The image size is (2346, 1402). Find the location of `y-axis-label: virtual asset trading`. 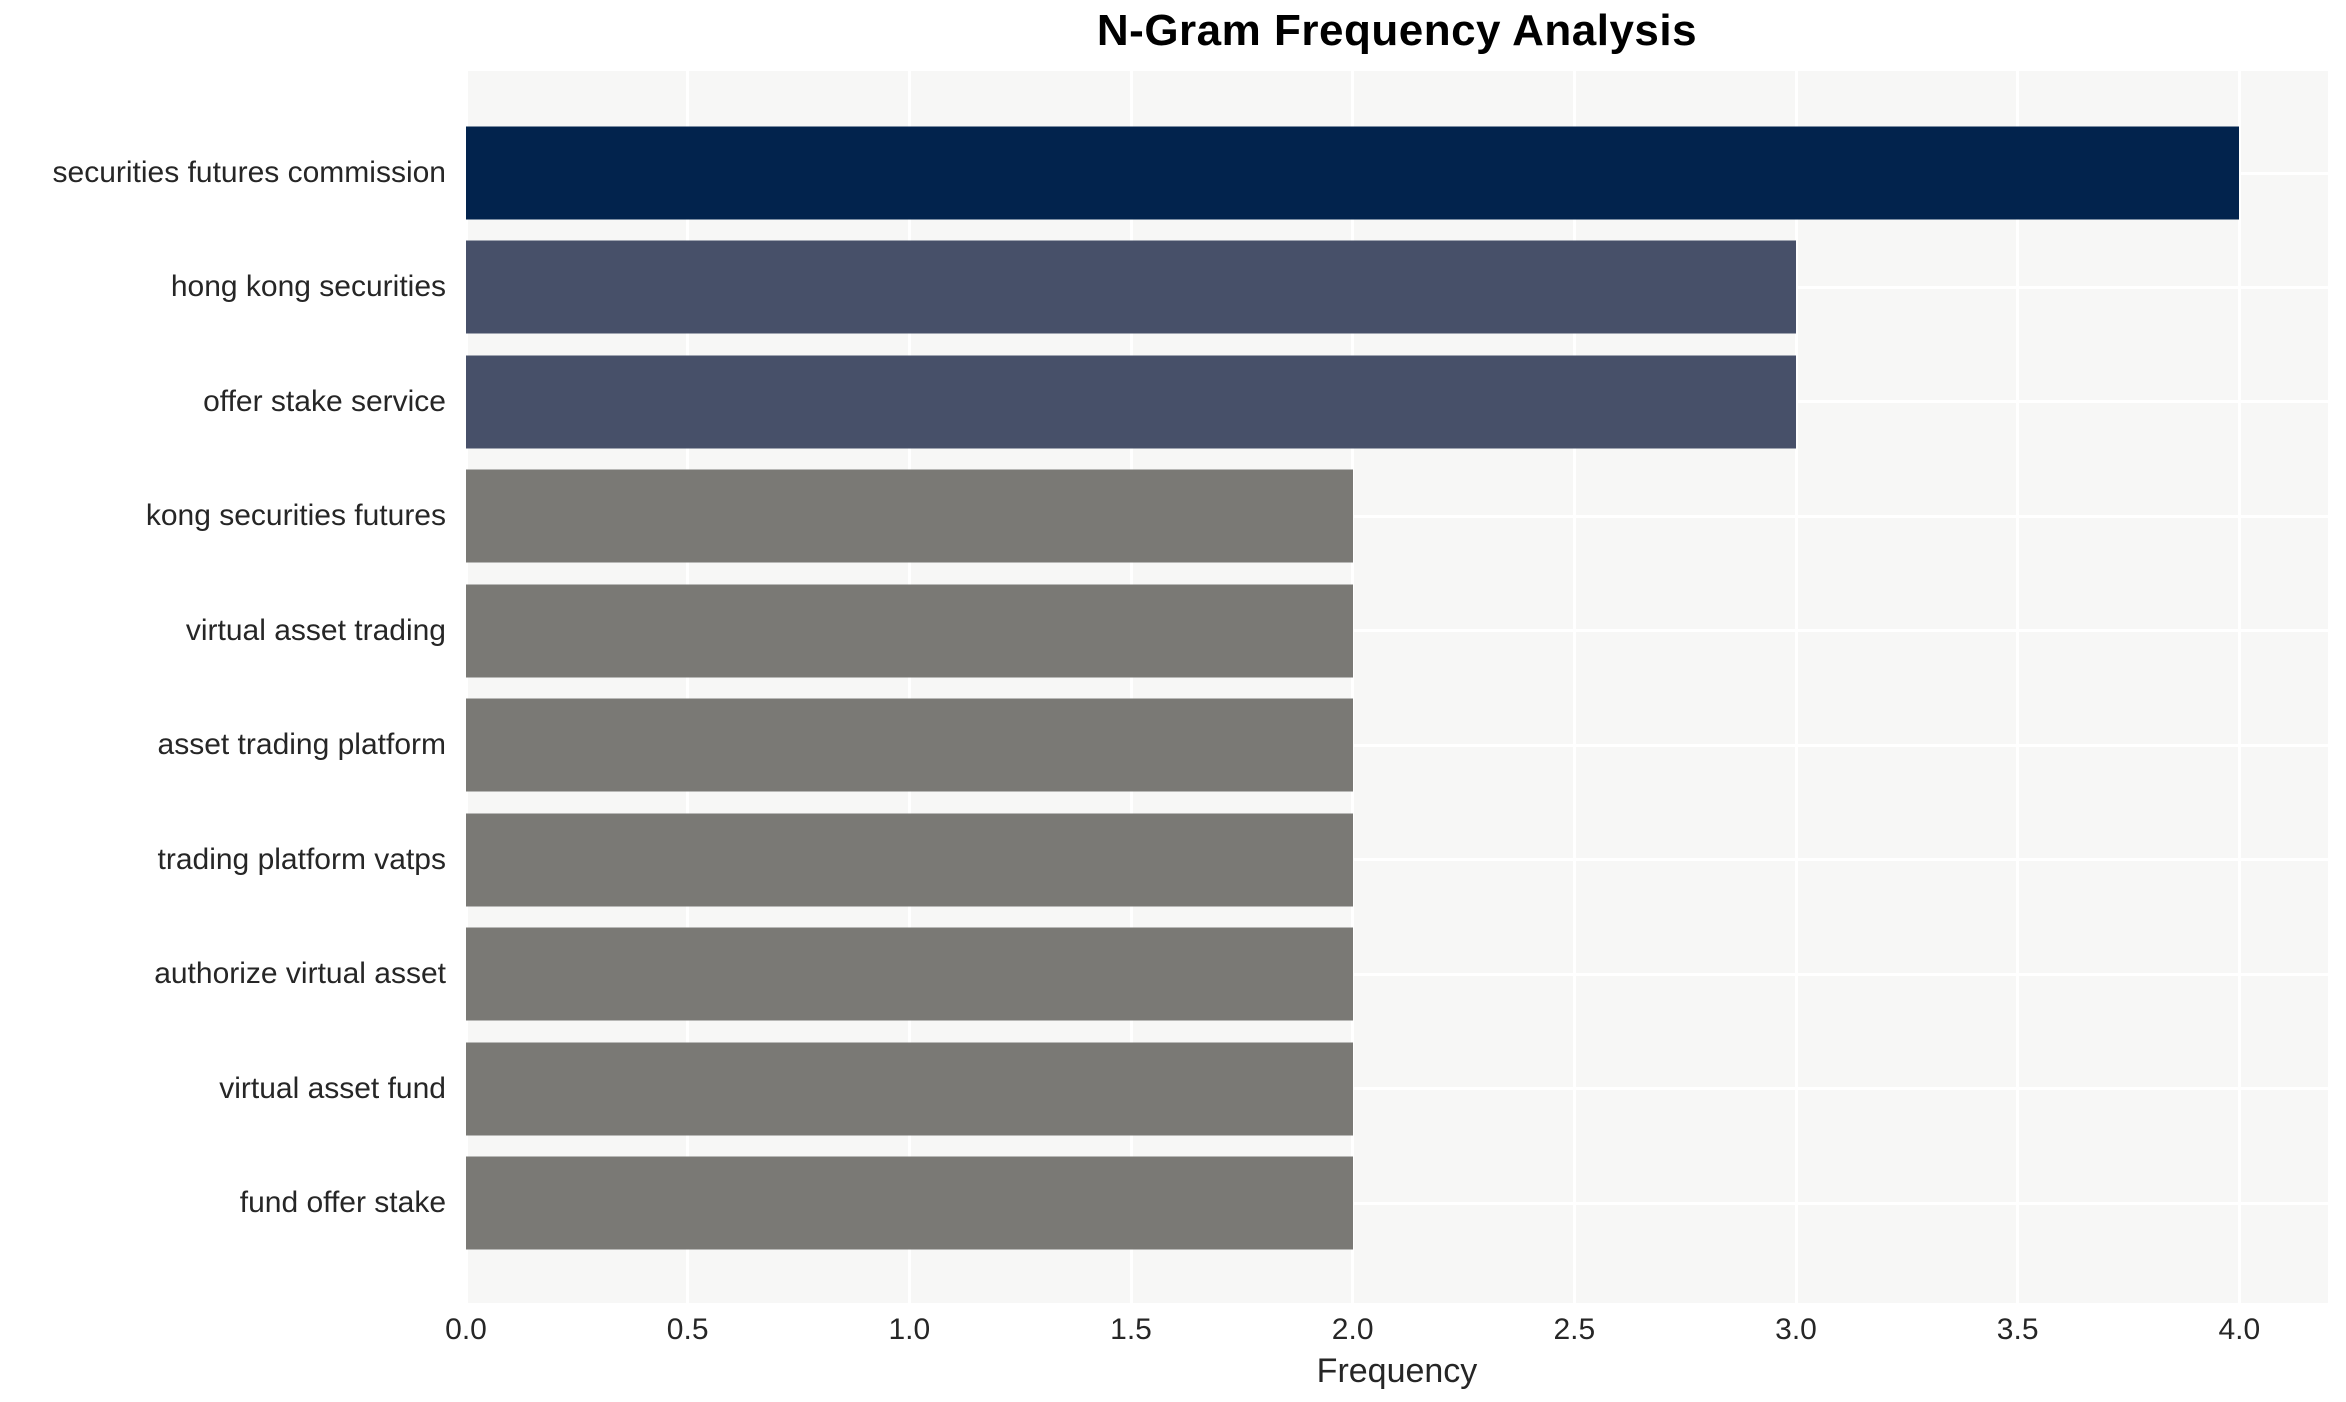

y-axis-label: virtual asset trading is located at coordinates (315, 630).